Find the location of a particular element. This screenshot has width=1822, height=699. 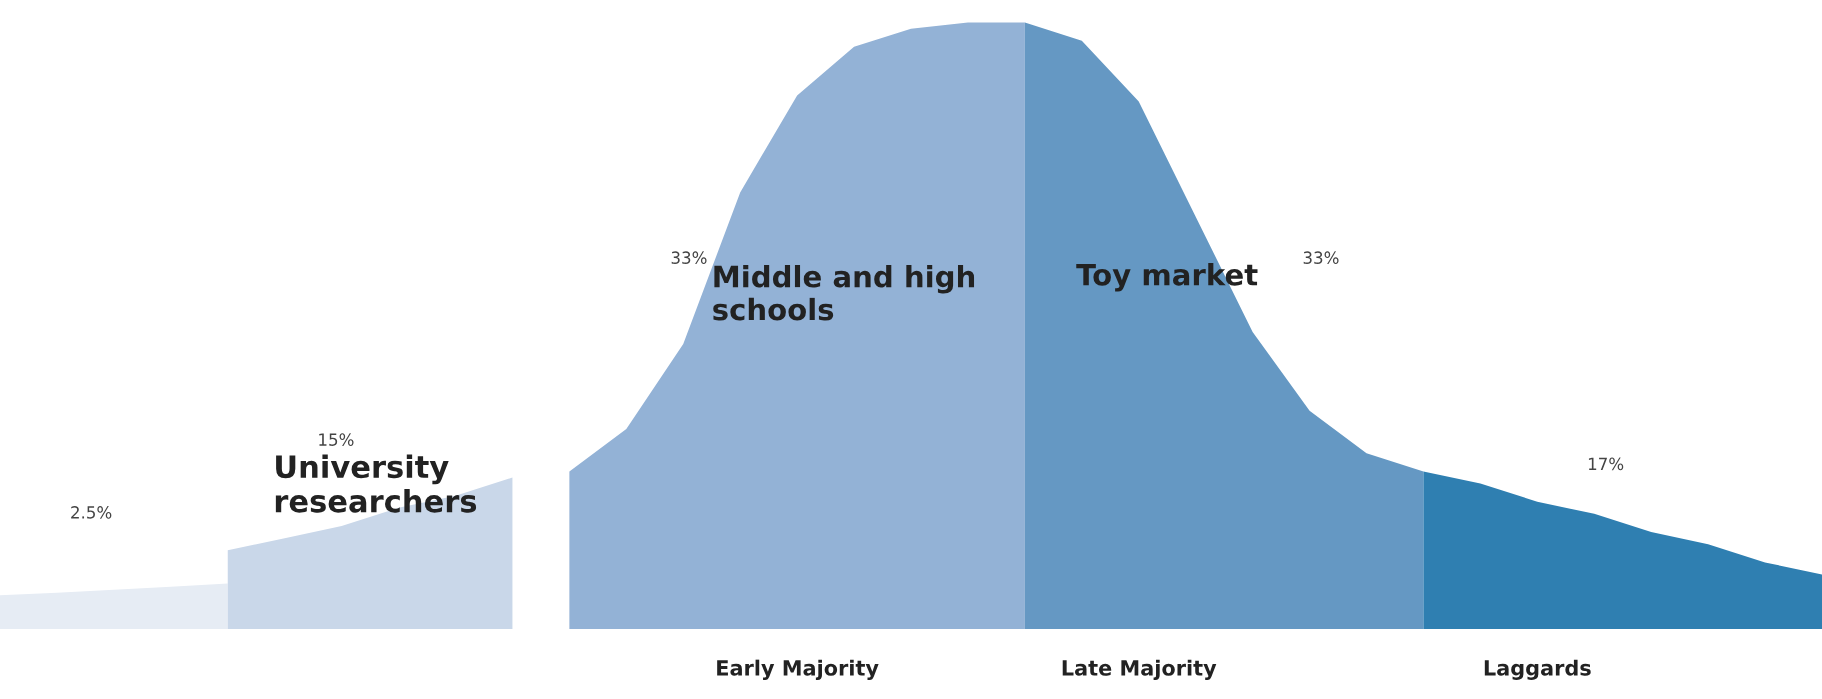

annotation: University researchers is located at coordinates (376, 483).